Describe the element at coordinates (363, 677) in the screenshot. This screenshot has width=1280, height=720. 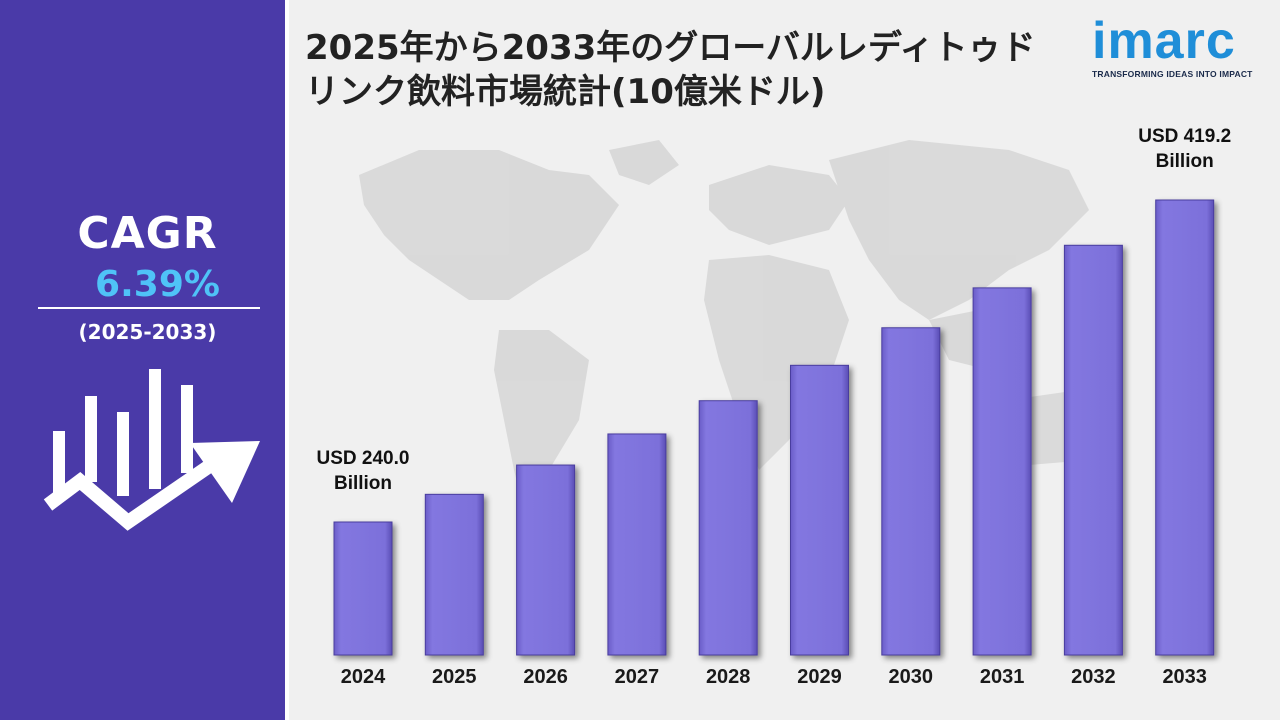
I see `x-tick-2024: 2024` at that location.